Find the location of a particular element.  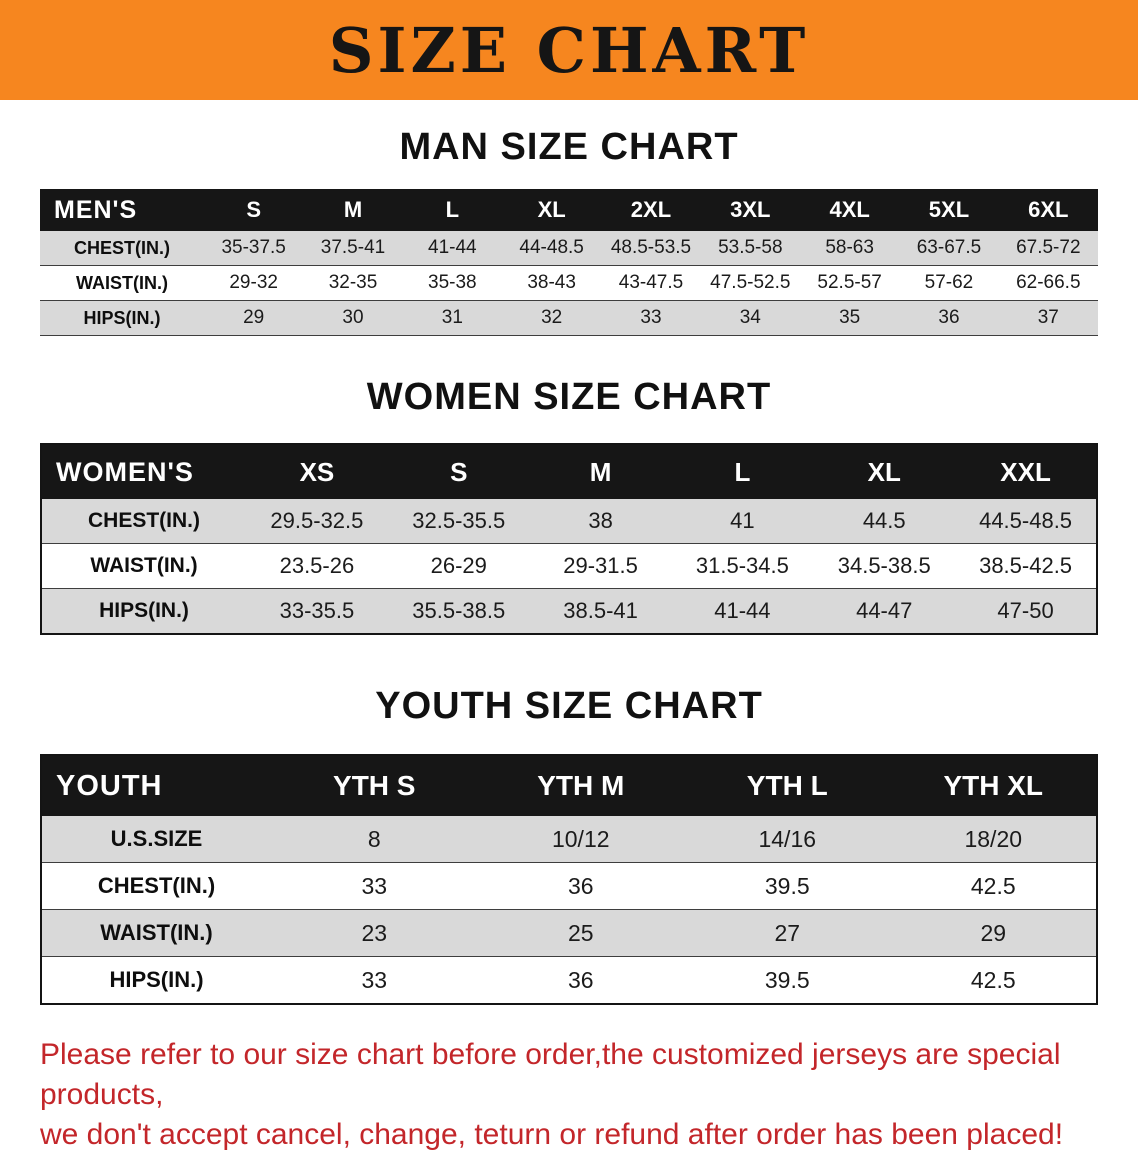

size-value-cell: 33-35.5 is located at coordinates (317, 611).